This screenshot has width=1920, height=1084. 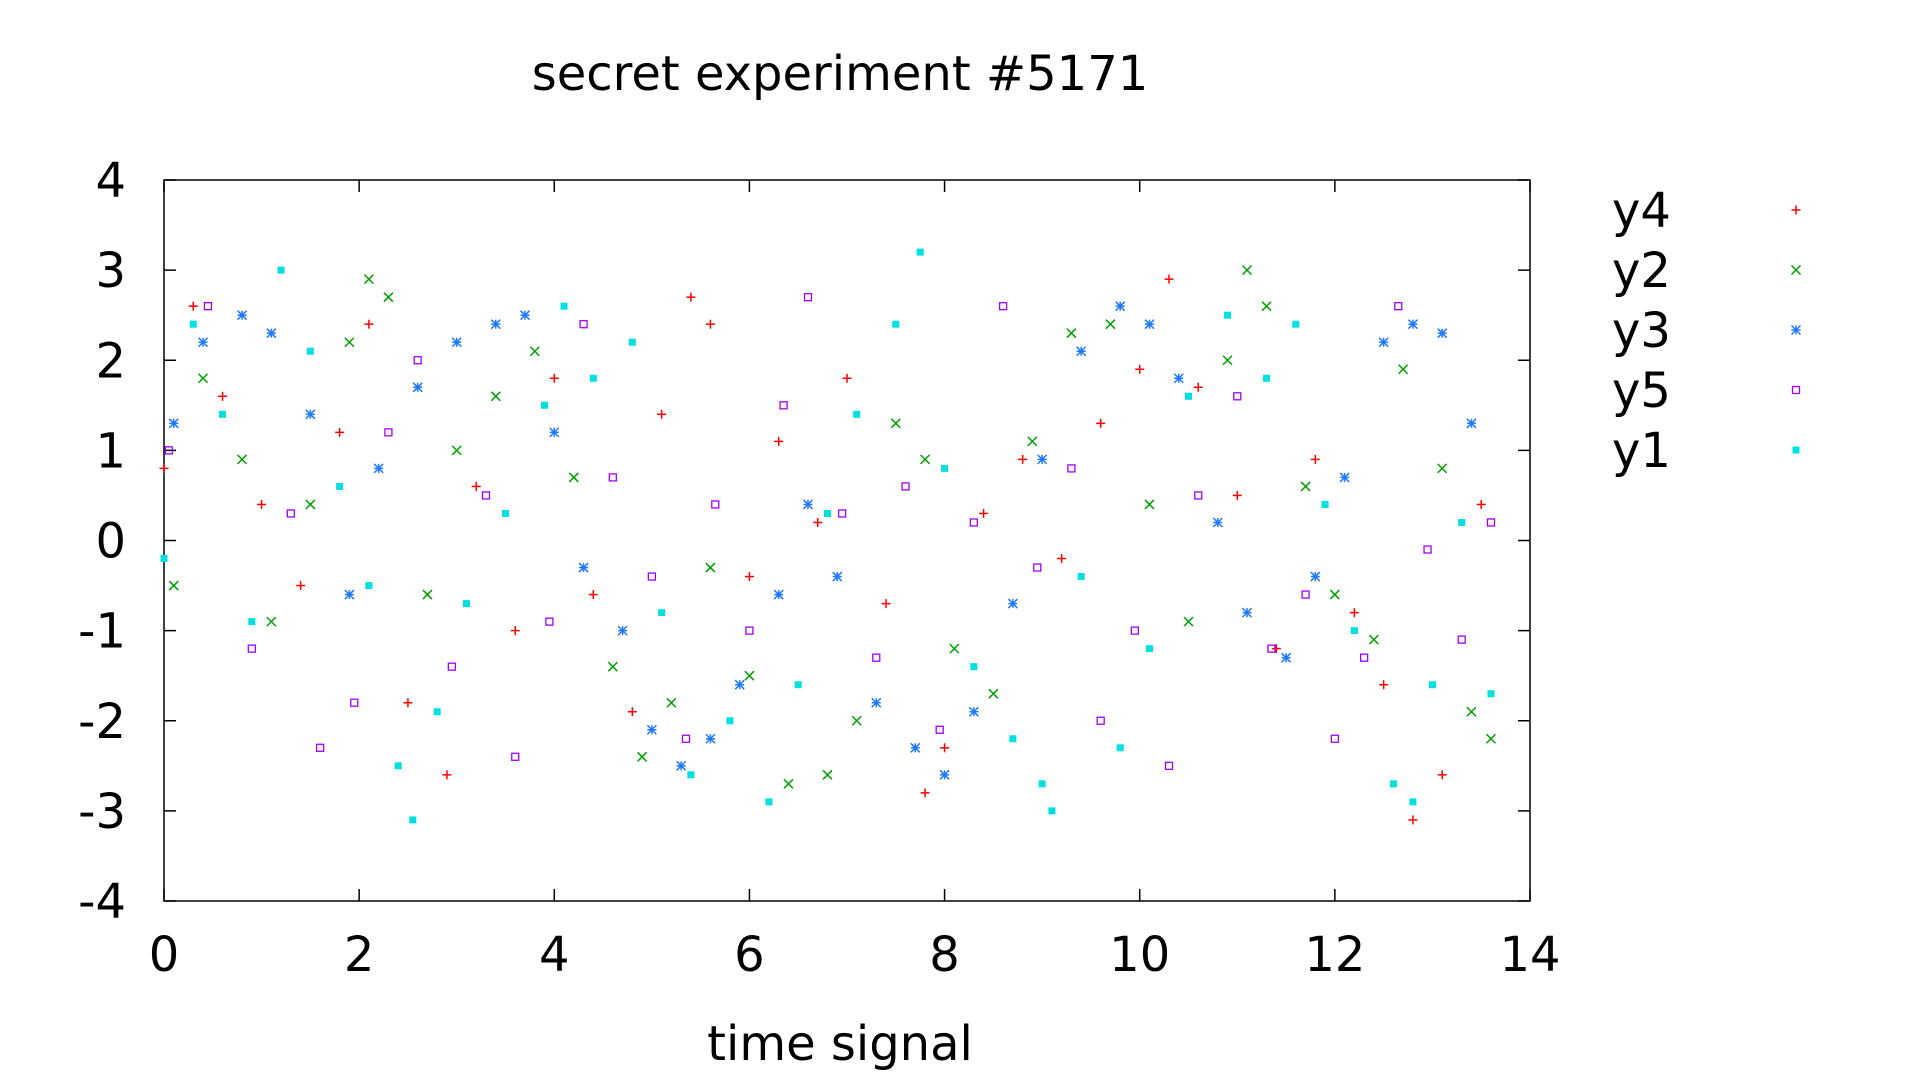 I want to click on legend-label-y5: y5, so click(x=1641, y=391).